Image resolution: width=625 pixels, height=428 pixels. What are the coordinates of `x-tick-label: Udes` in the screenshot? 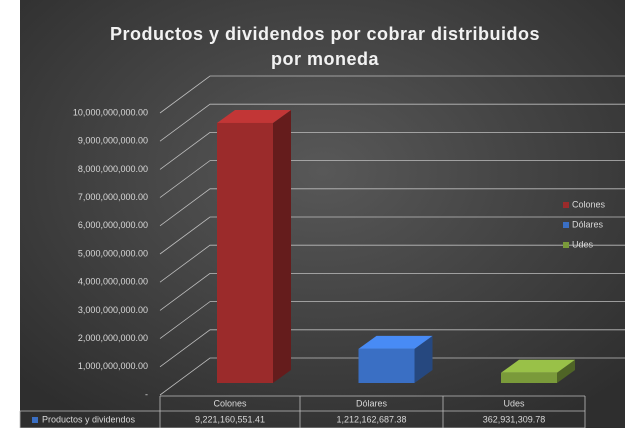 It's located at (514, 403).